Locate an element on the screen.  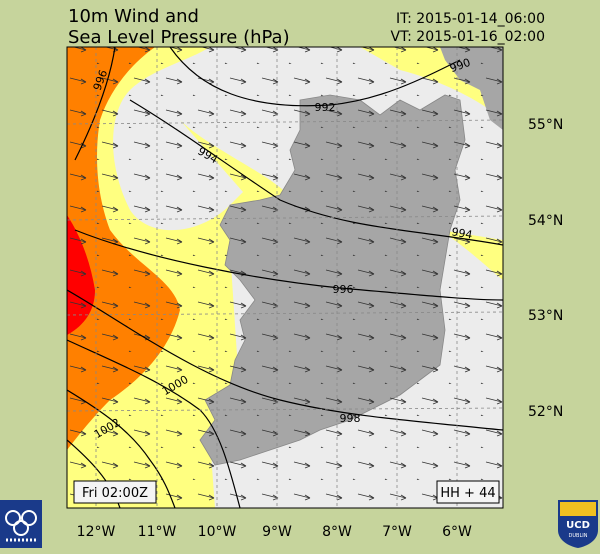
isobar-label: 996 is located at coordinates (343, 289).